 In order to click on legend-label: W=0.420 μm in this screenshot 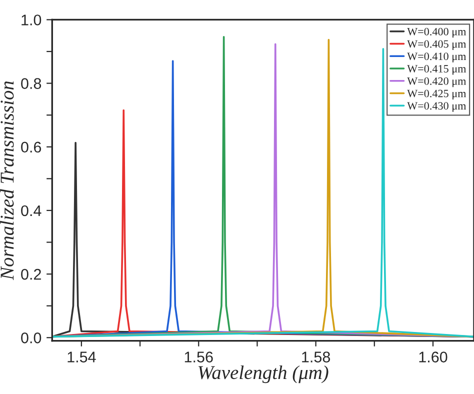, I will do `click(436, 82)`.